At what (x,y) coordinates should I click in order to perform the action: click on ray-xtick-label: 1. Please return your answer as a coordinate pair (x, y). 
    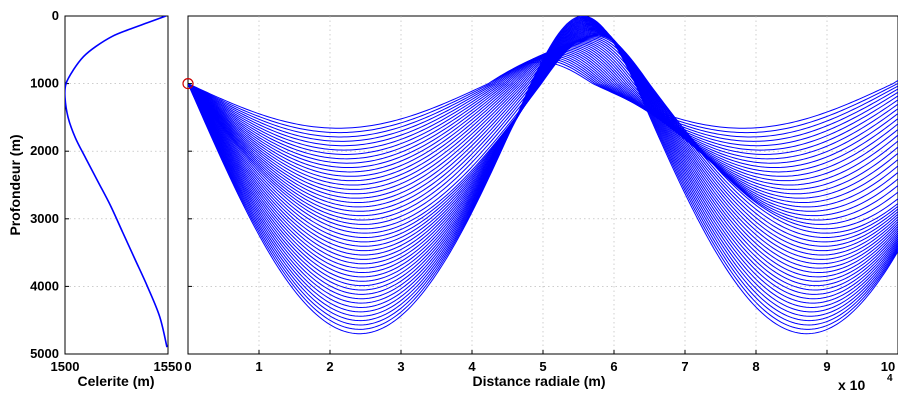
    Looking at the image, I should click on (258, 366).